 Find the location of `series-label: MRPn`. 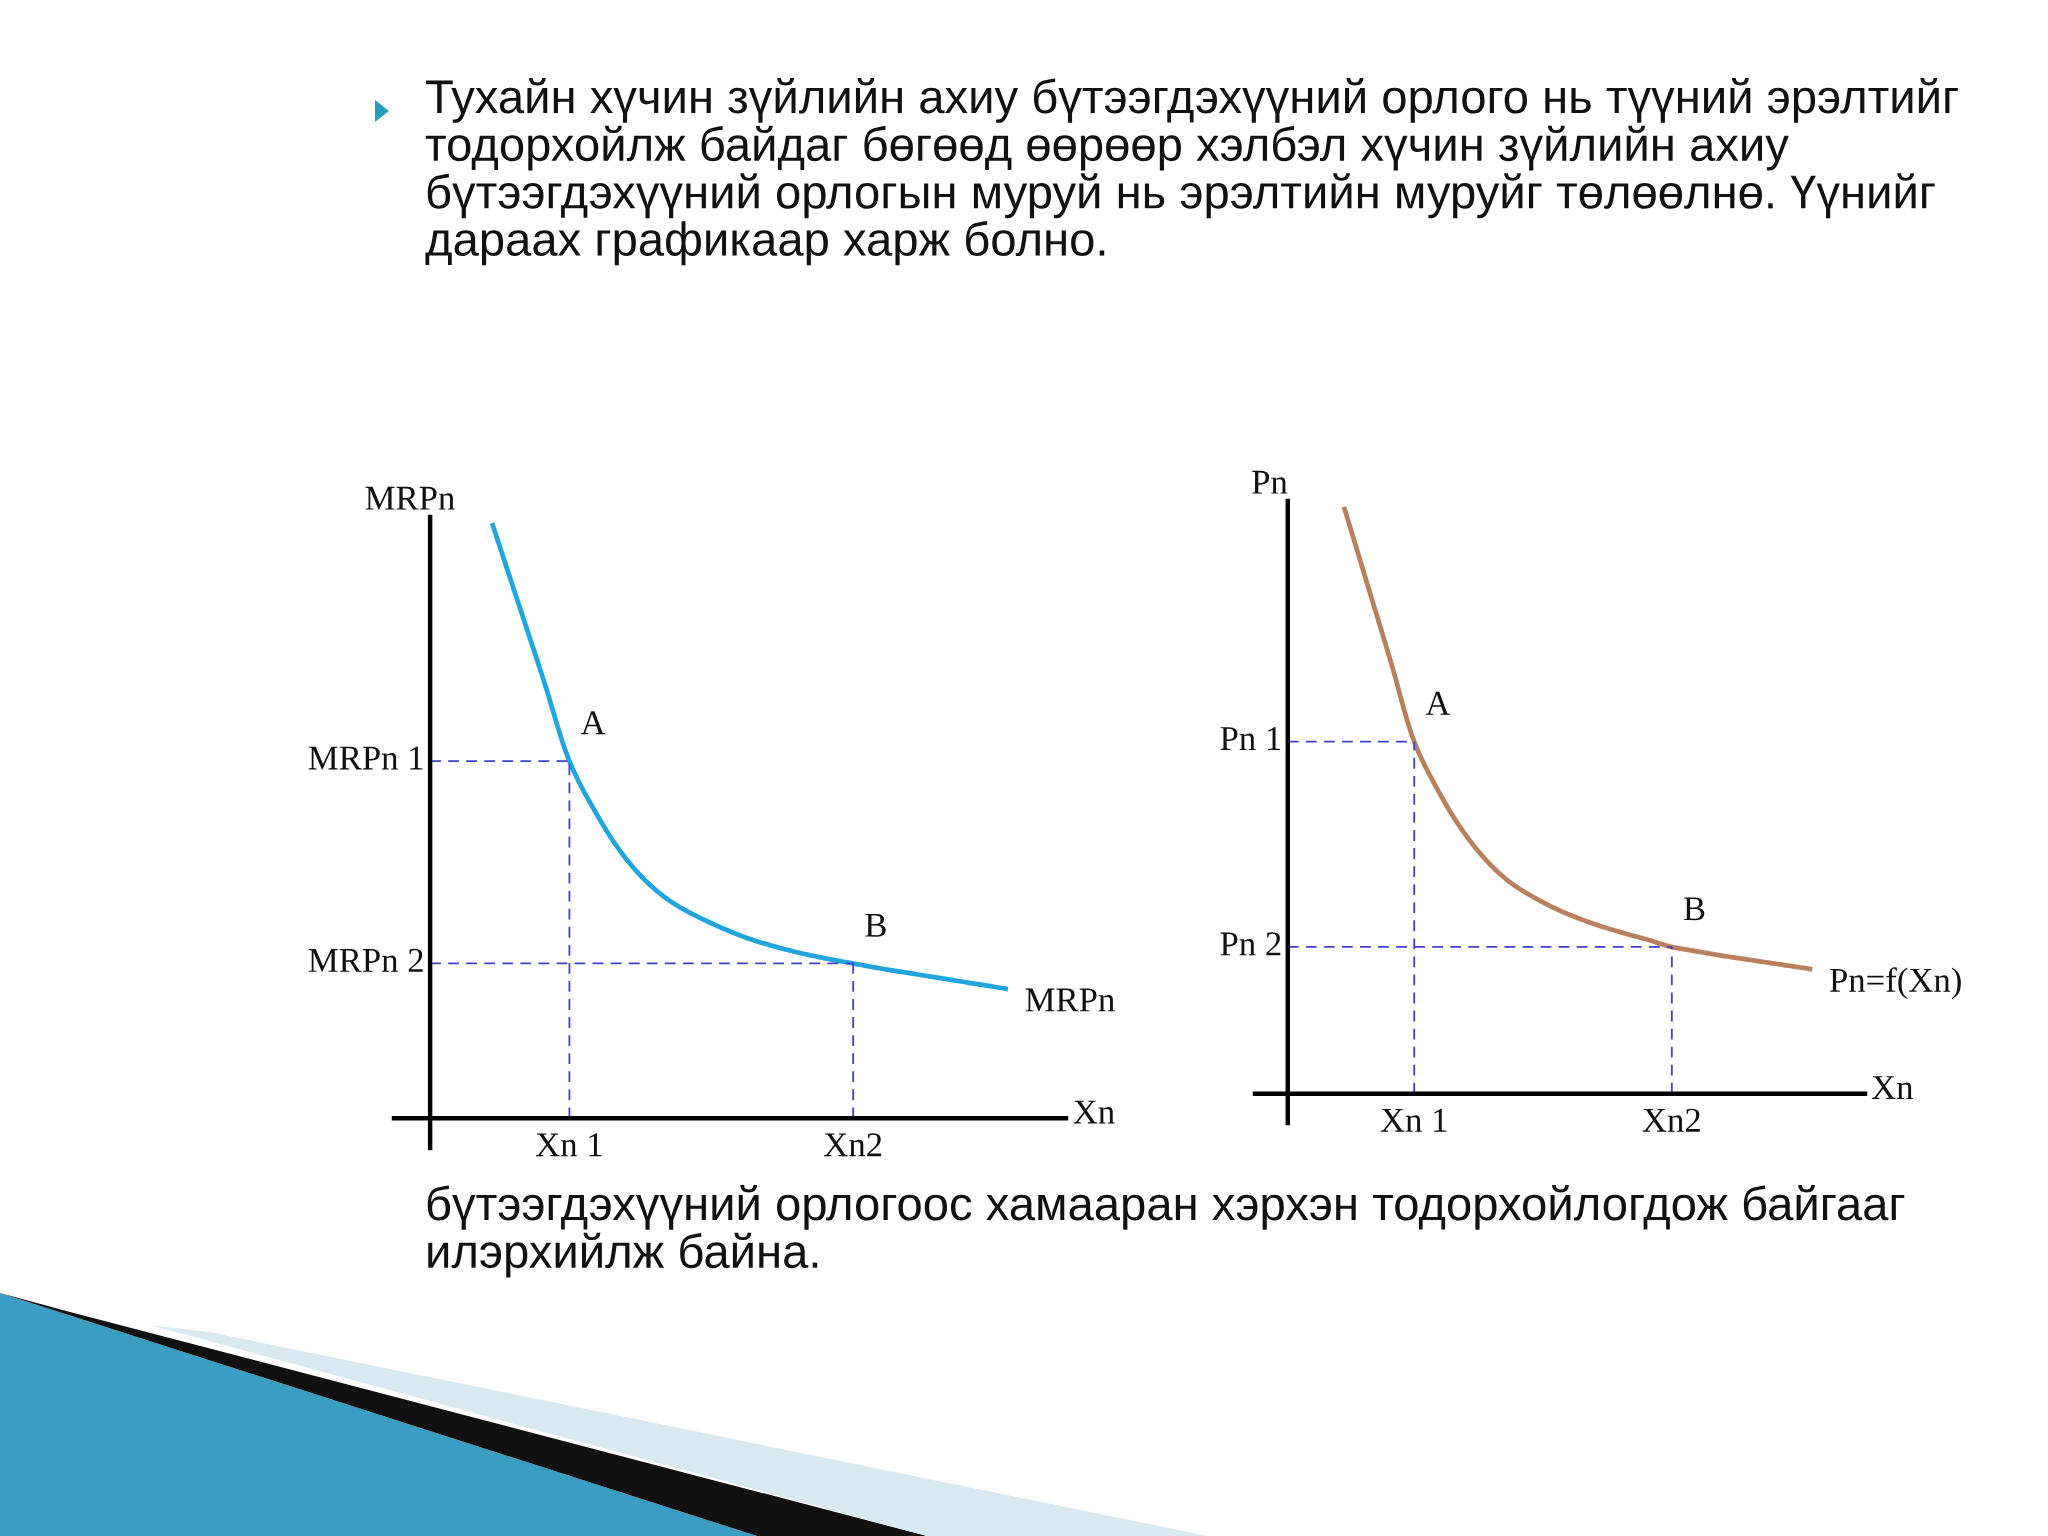

series-label: MRPn is located at coordinates (1070, 1000).